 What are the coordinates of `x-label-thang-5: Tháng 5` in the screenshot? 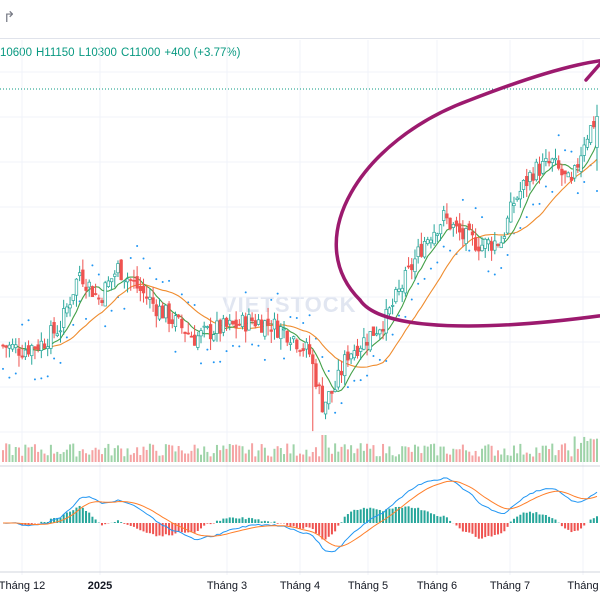 It's located at (368, 586).